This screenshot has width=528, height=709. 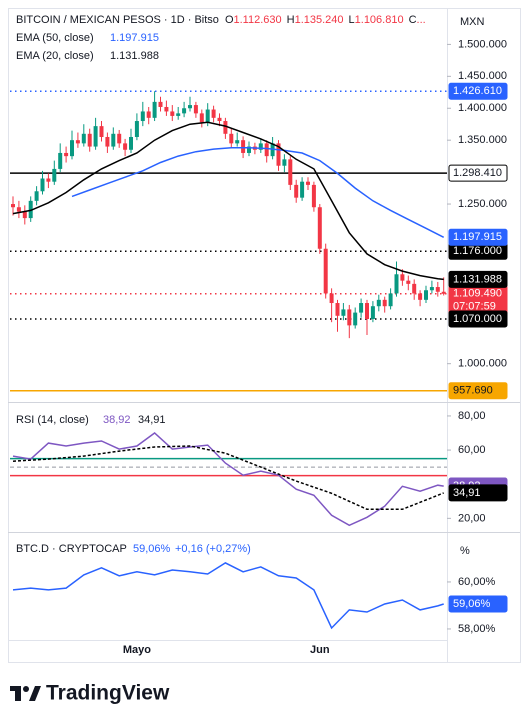 What do you see at coordinates (472, 604) in the screenshot?
I see `price-label: 59,06%` at bounding box center [472, 604].